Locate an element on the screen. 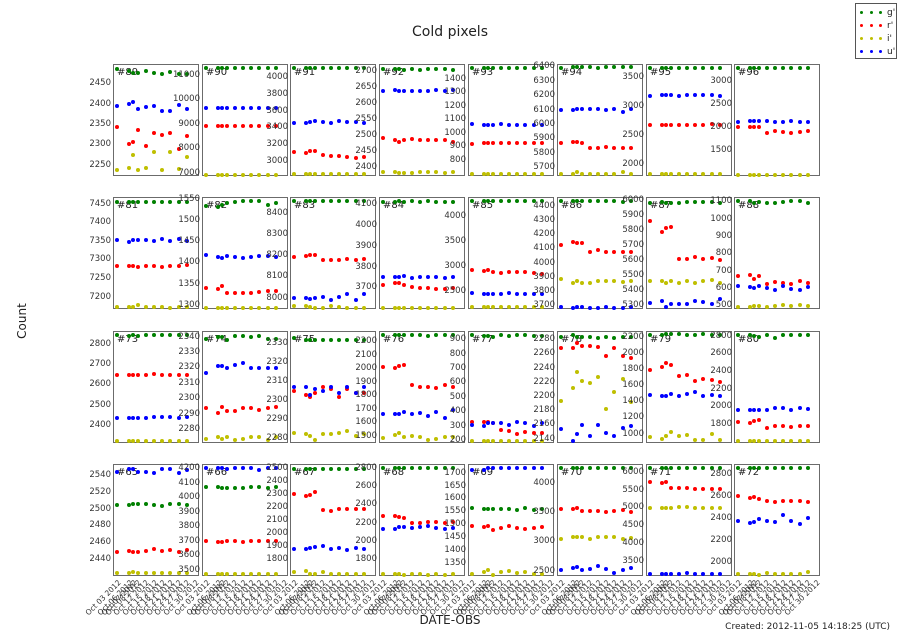  subplot-label: #90 is located at coordinates (217, 72).